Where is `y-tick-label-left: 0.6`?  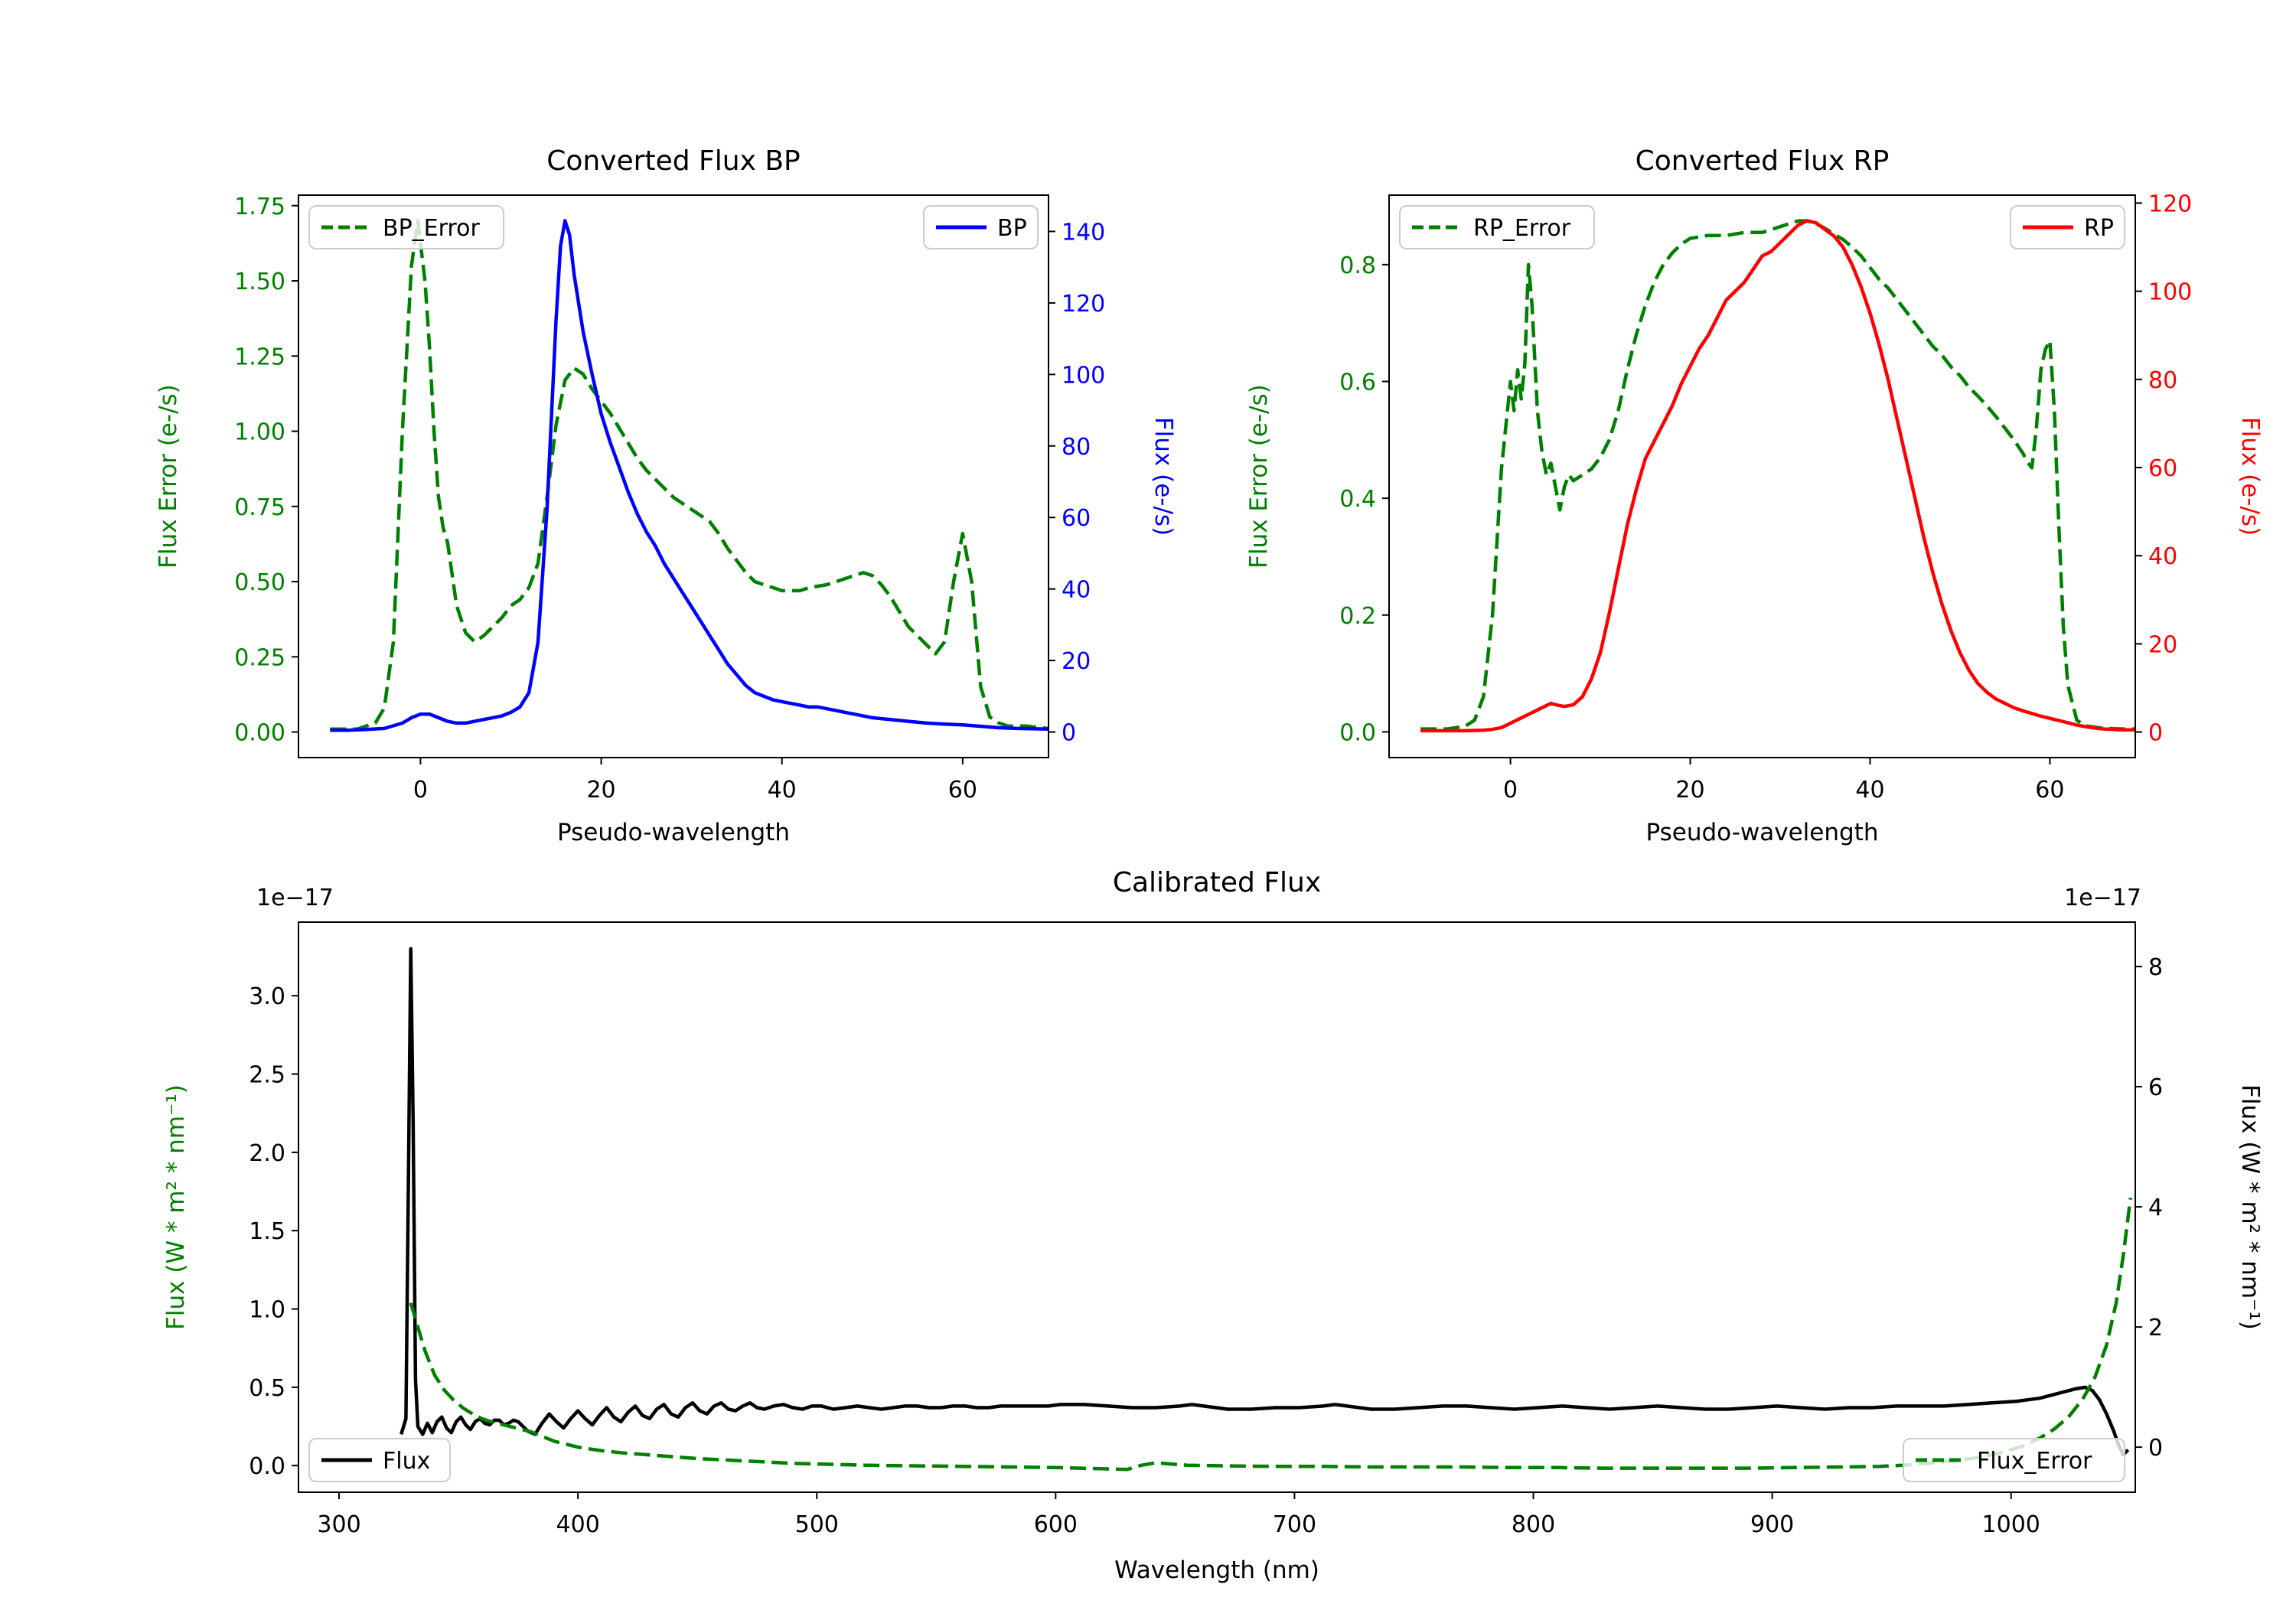
y-tick-label-left: 0.6 is located at coordinates (1357, 382).